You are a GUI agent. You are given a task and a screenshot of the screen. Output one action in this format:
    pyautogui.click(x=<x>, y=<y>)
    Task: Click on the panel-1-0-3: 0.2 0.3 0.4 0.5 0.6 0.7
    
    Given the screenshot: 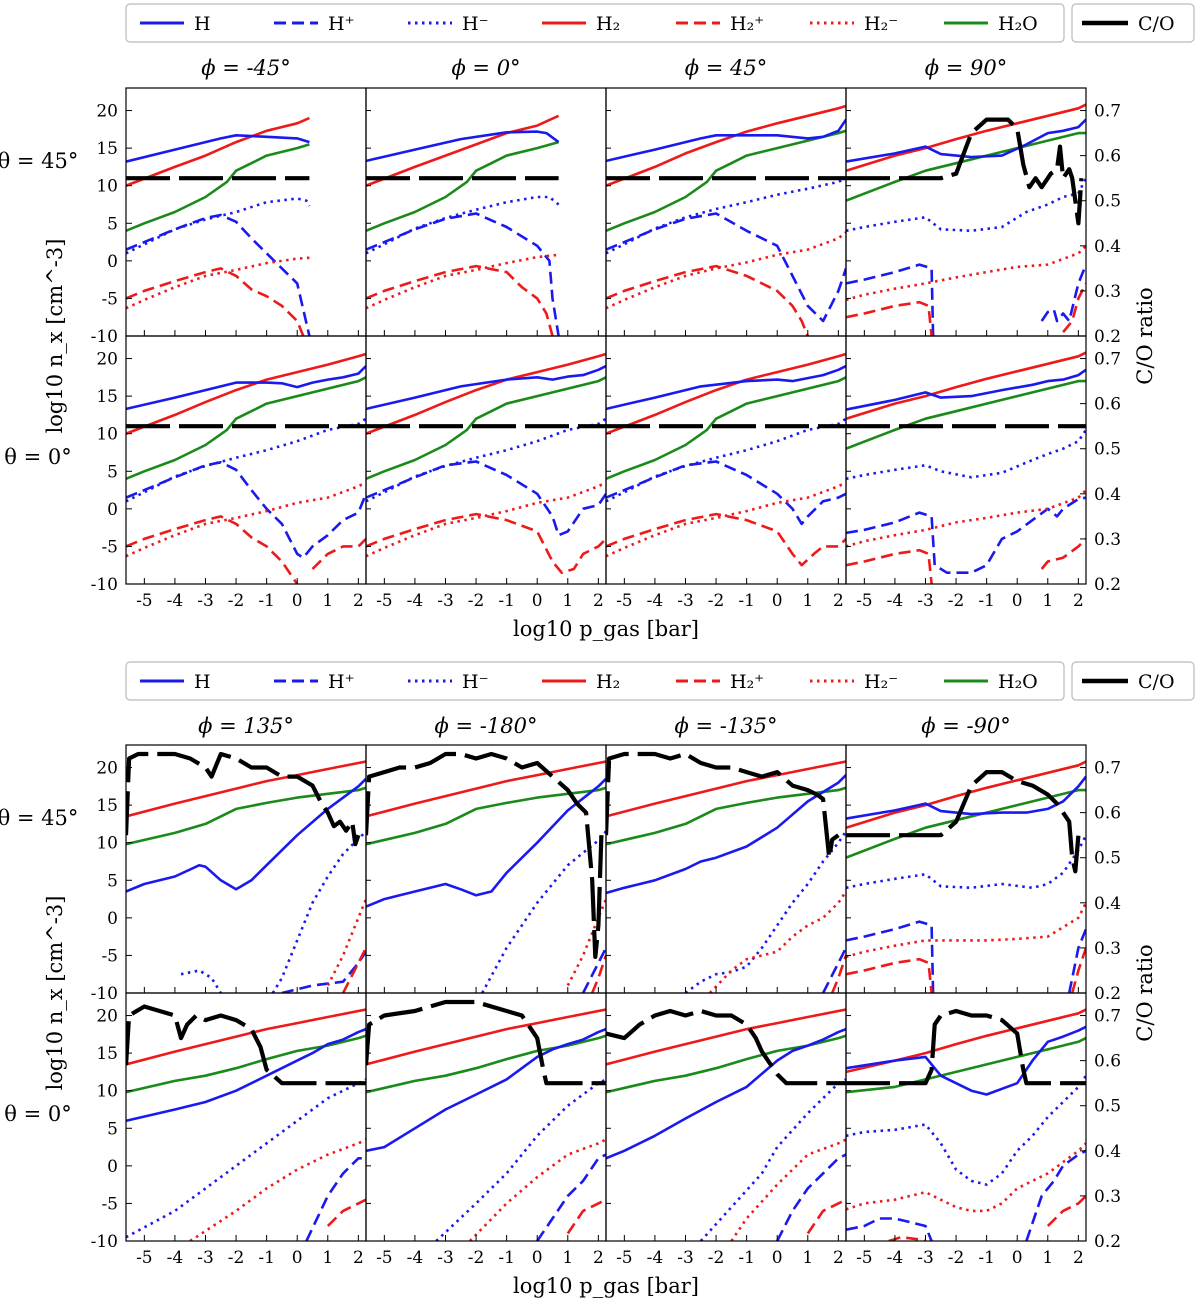 What is the action you would take?
    pyautogui.click(x=983, y=874)
    